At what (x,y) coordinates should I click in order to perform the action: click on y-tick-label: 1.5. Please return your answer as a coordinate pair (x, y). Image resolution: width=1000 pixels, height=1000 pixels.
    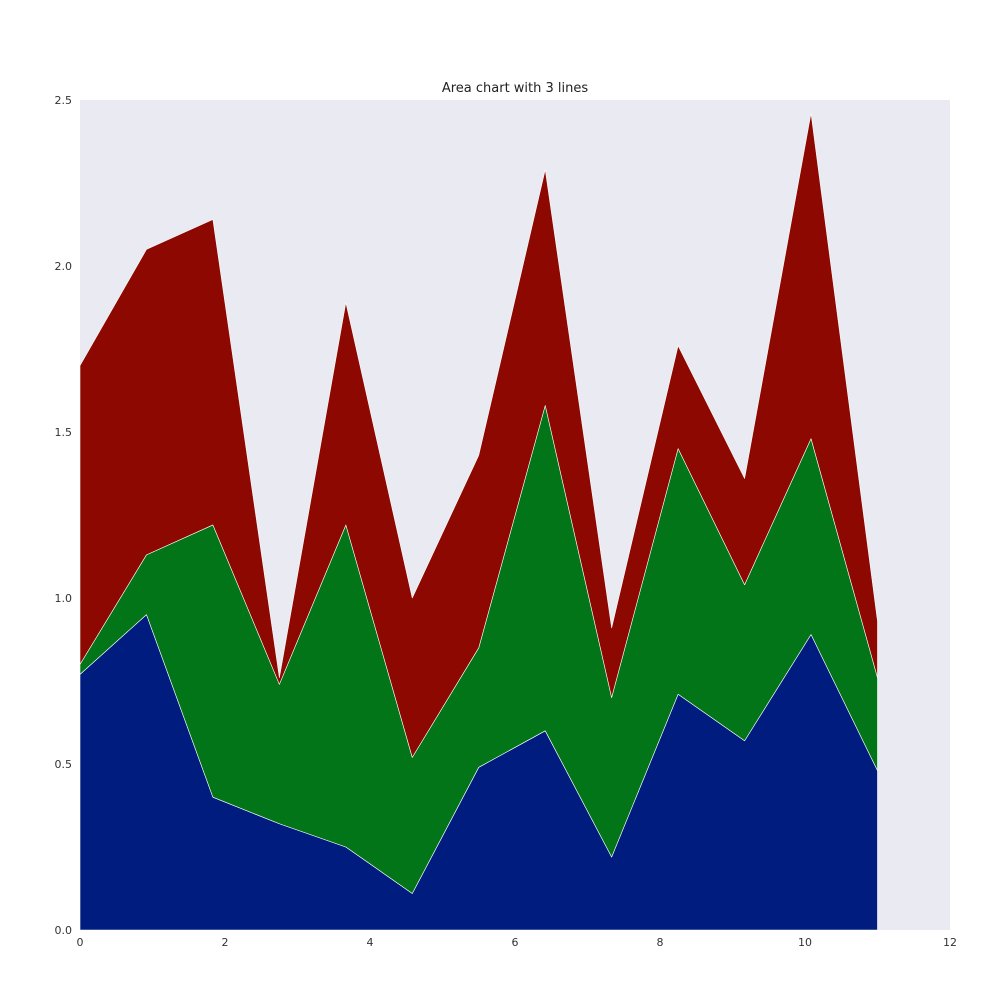
    Looking at the image, I should click on (64, 432).